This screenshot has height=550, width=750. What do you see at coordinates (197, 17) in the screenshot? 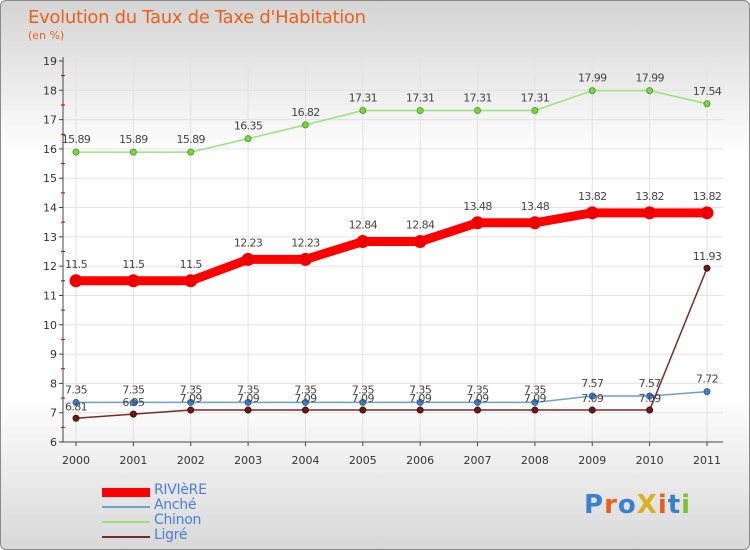
I see `chart-title: Evolution du Taux de Taxe d'Habitation` at bounding box center [197, 17].